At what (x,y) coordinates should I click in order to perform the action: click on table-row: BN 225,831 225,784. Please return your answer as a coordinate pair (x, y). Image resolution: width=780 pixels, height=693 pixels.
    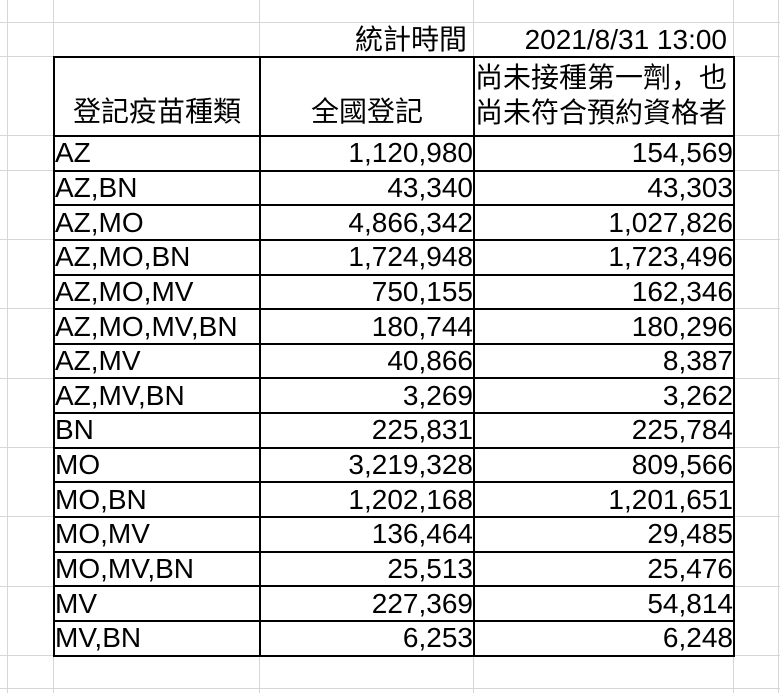
    Looking at the image, I should click on (394, 430).